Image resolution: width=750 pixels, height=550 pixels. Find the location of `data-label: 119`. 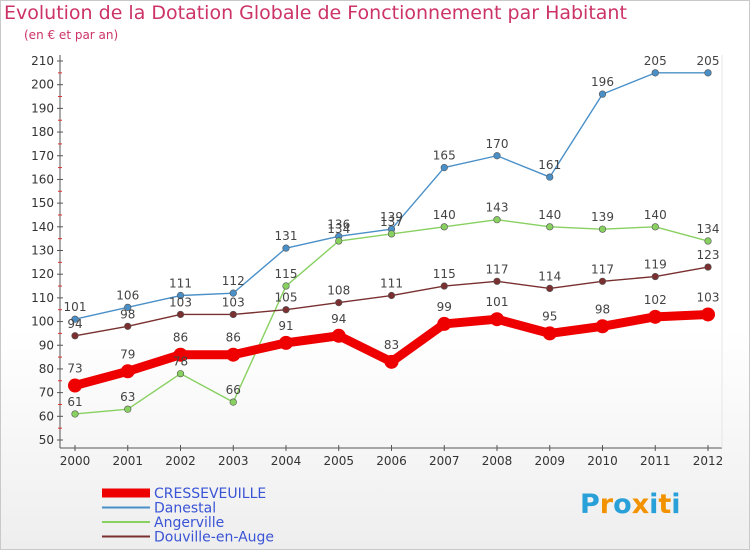

data-label: 119 is located at coordinates (655, 265).